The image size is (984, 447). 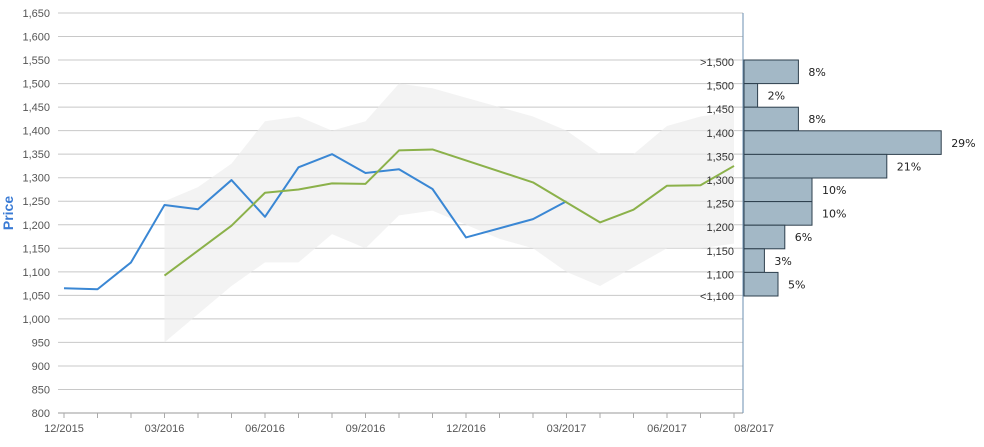 What do you see at coordinates (36, 108) in the screenshot?
I see `y-tick-label: 1,450` at bounding box center [36, 108].